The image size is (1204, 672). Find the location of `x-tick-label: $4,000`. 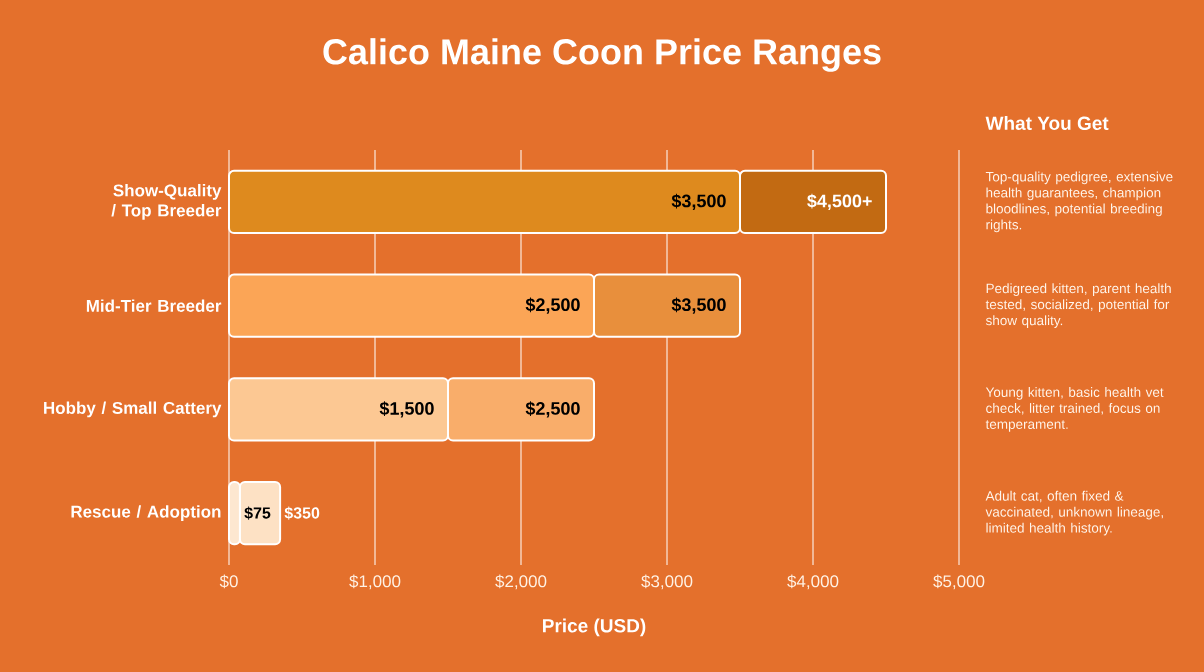

x-tick-label: $4,000 is located at coordinates (813, 582).